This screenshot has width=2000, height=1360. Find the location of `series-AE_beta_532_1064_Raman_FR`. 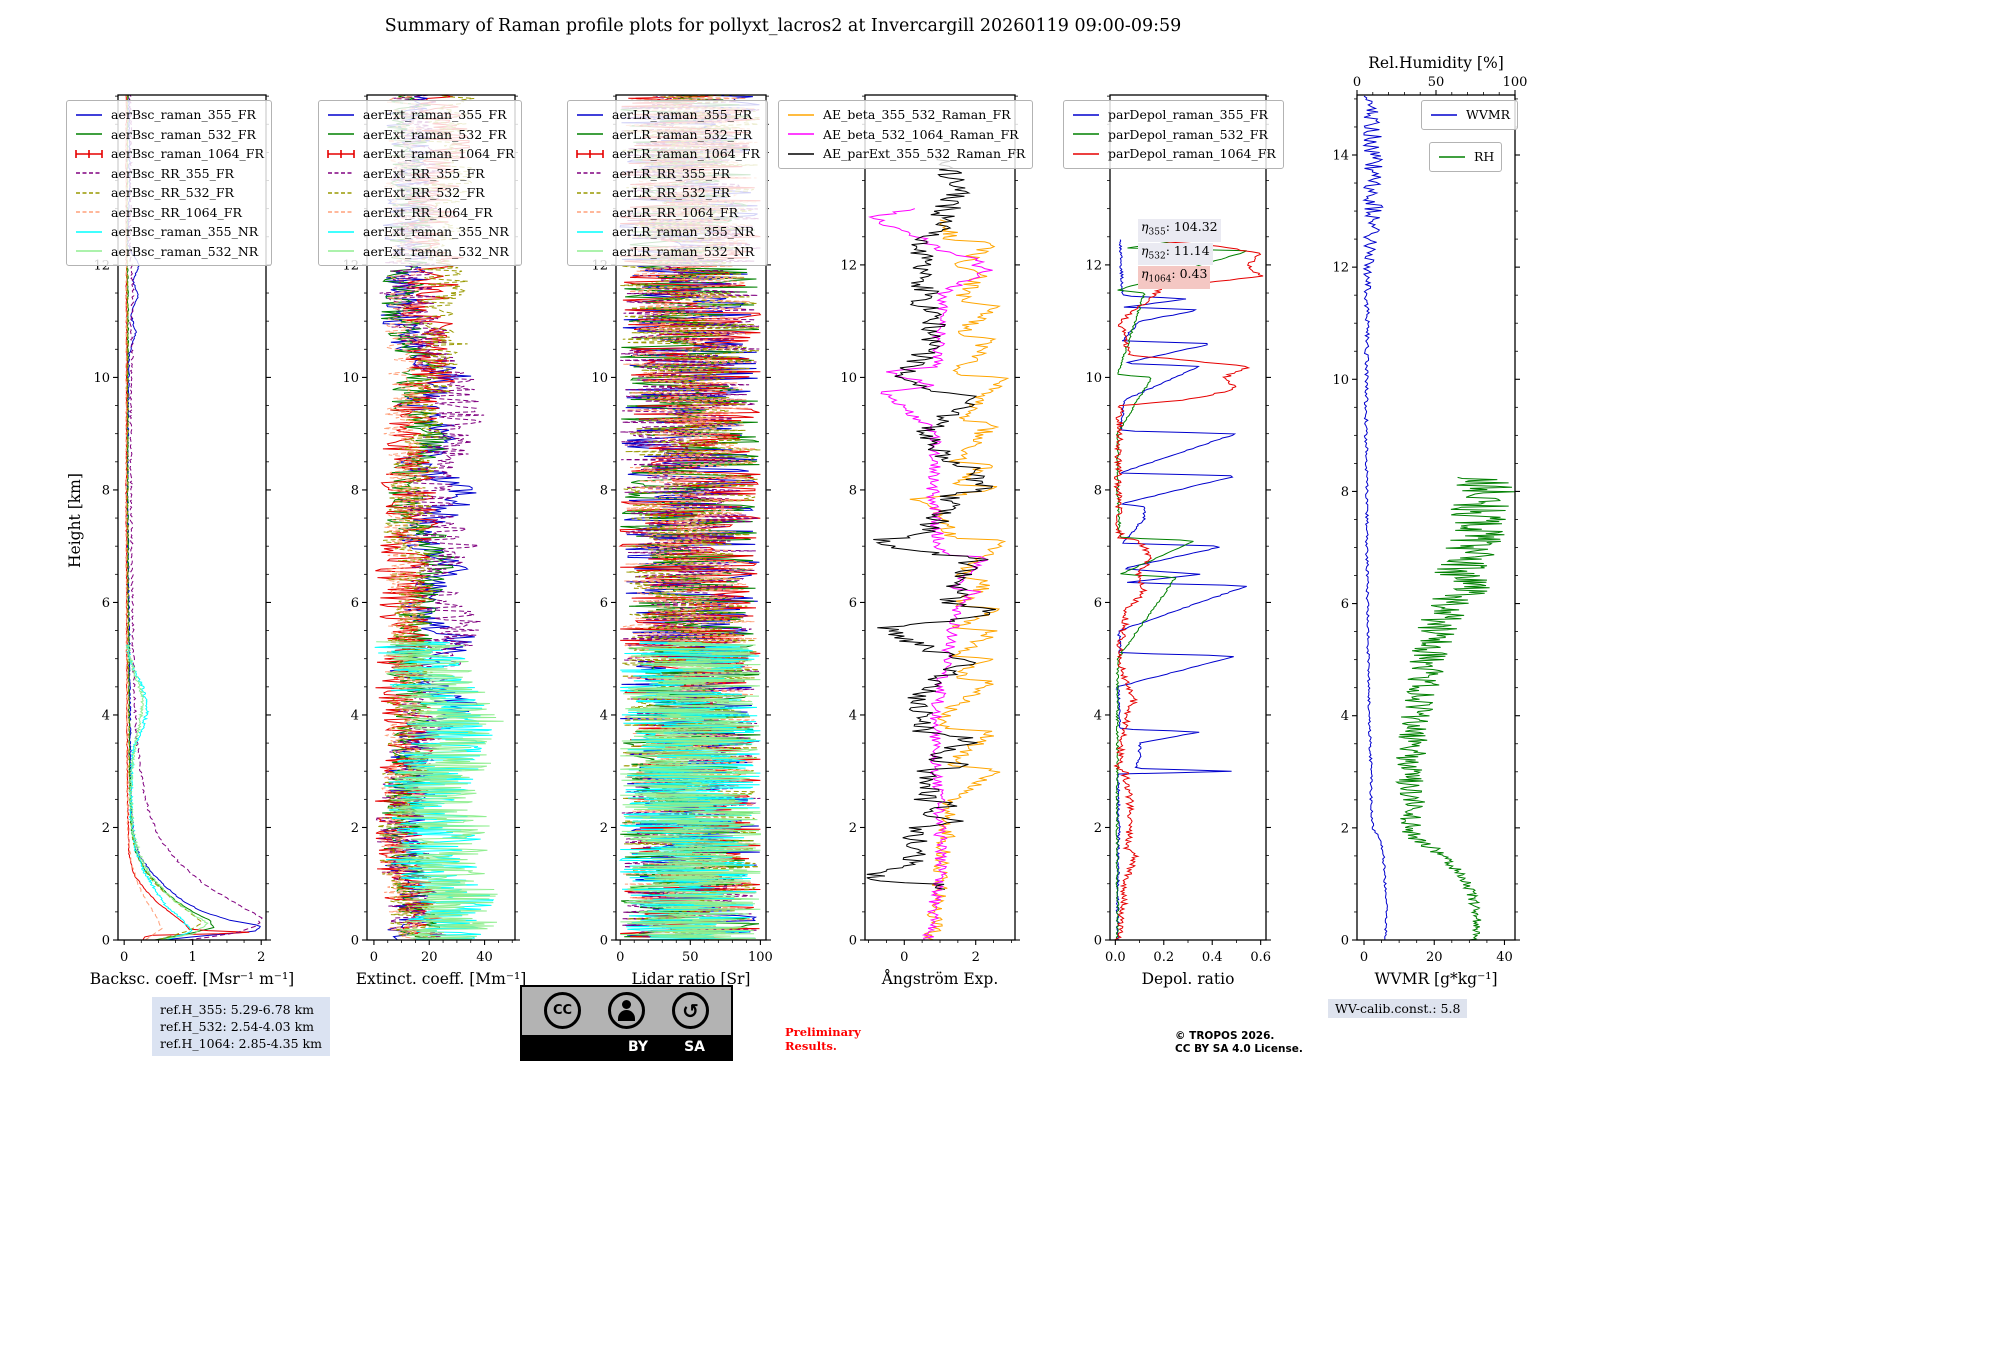

series-AE_beta_532_1064_Raman_FR is located at coordinates (930, 574).